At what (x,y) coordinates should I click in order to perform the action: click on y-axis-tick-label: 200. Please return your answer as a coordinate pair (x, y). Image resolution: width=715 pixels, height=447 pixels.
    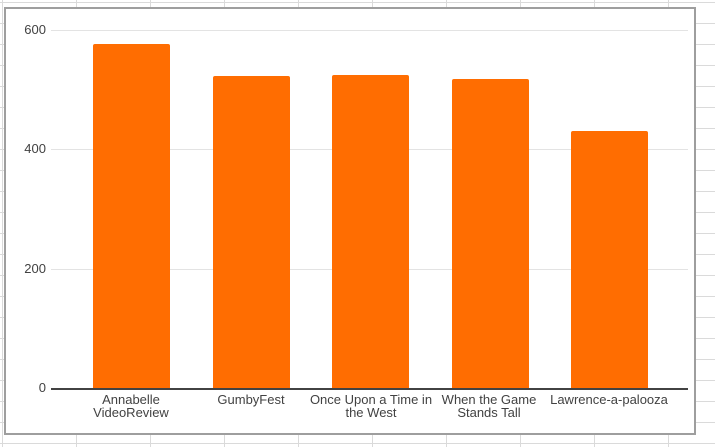
    Looking at the image, I should click on (35, 268).